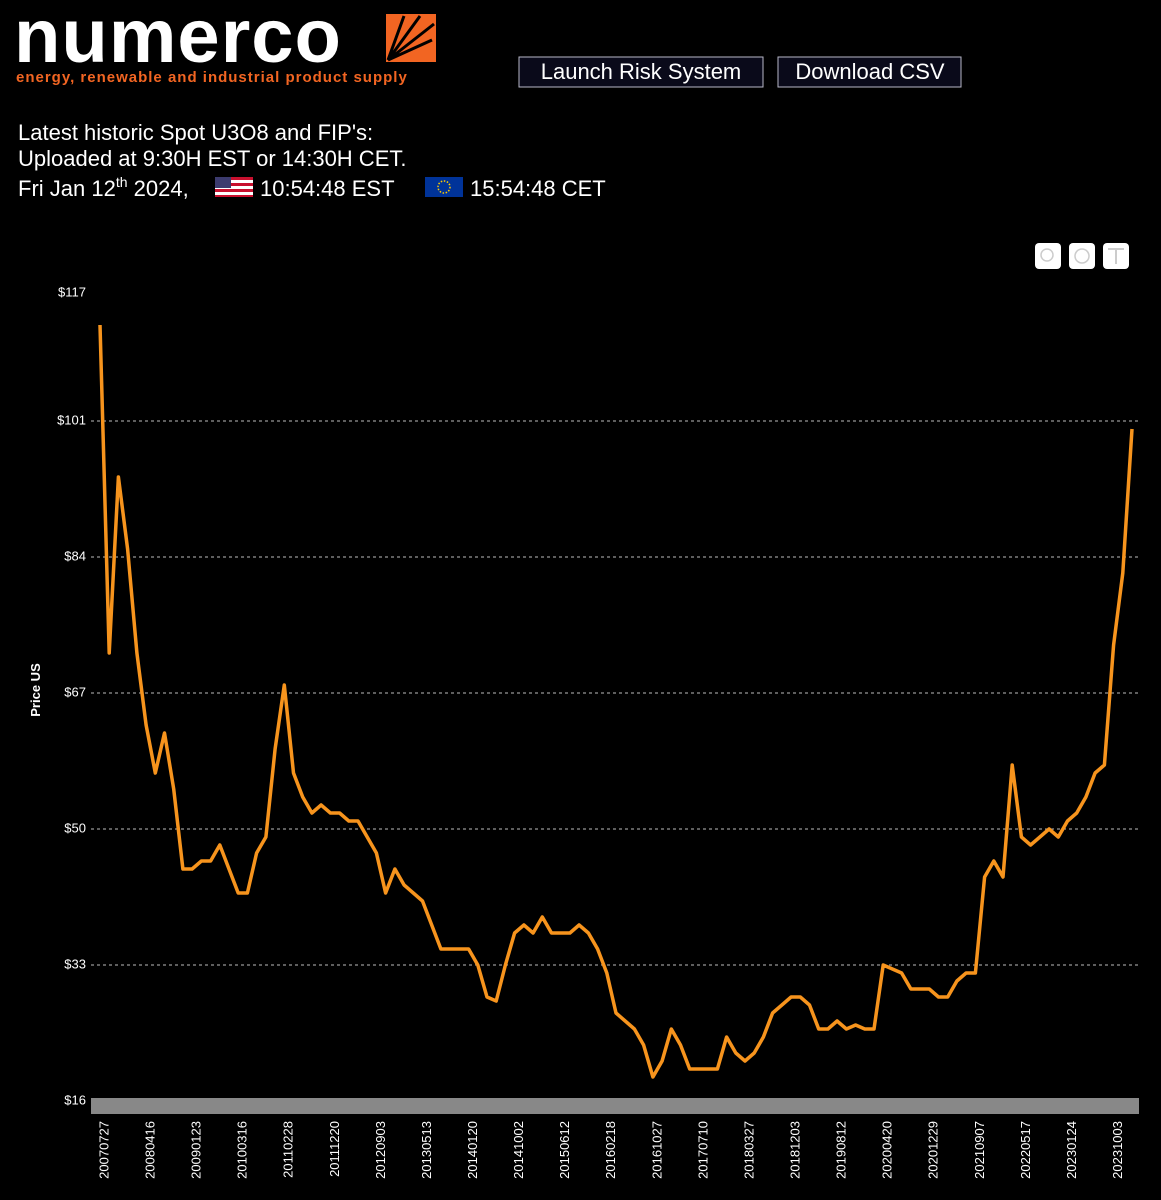 This screenshot has width=1161, height=1200. I want to click on x-tick-label: 20180327, so click(748, 1150).